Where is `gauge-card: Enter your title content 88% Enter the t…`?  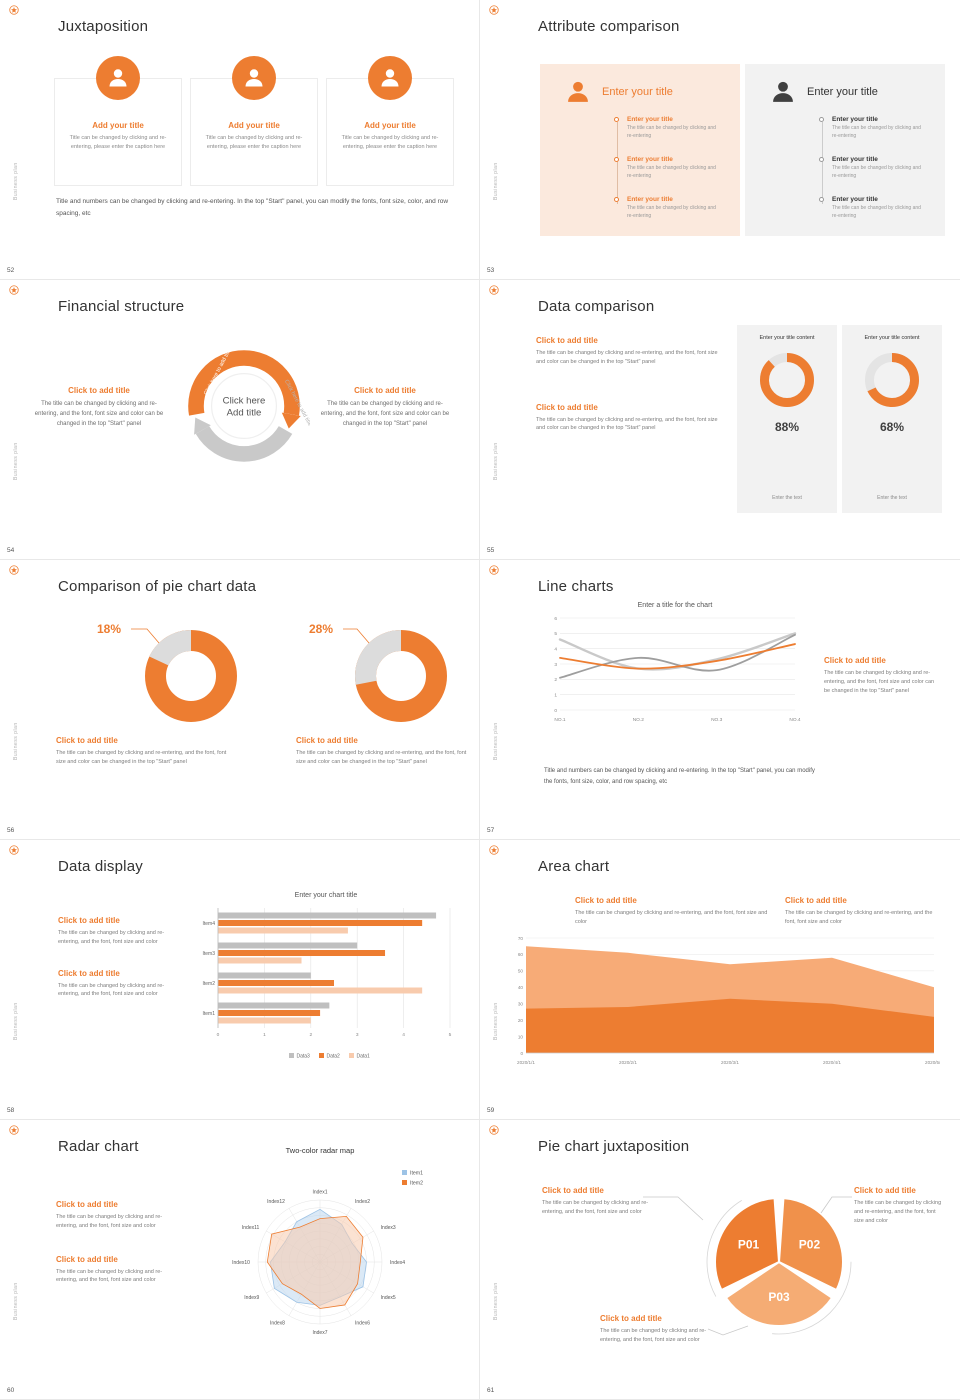 gauge-card: Enter your title content 88% Enter the t… is located at coordinates (787, 419).